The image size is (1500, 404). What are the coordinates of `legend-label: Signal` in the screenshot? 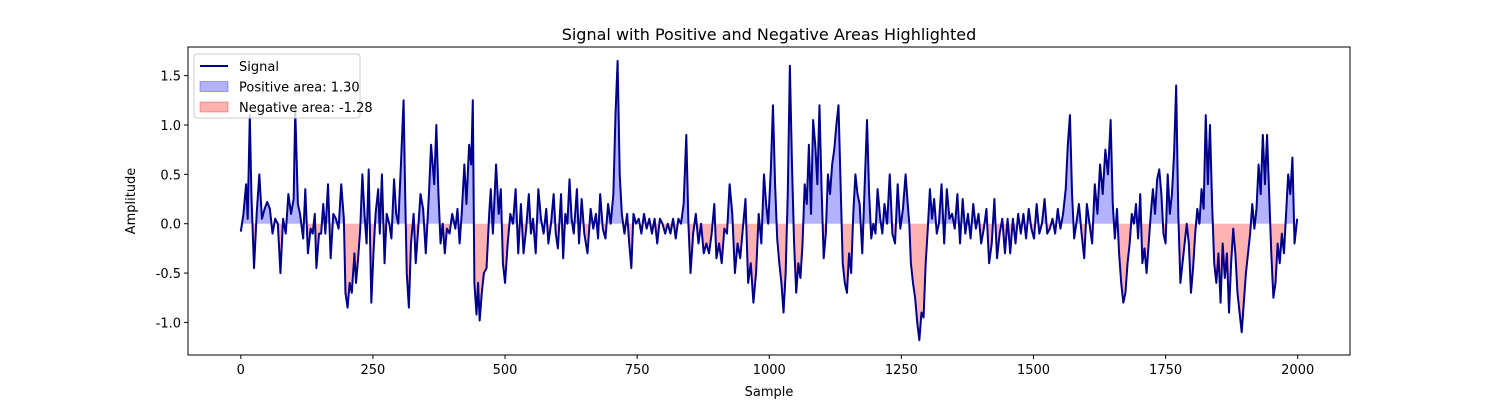 It's located at (259, 67).